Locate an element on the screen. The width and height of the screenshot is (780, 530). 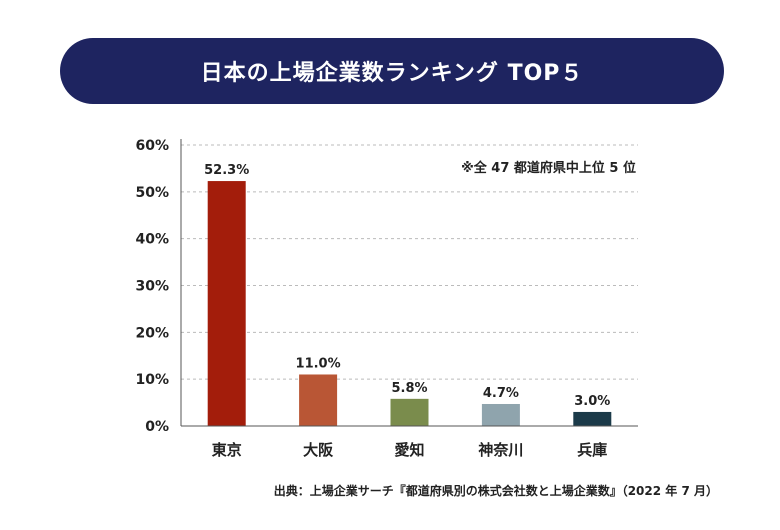
x-tick-label: 神奈川 is located at coordinates (500, 450).